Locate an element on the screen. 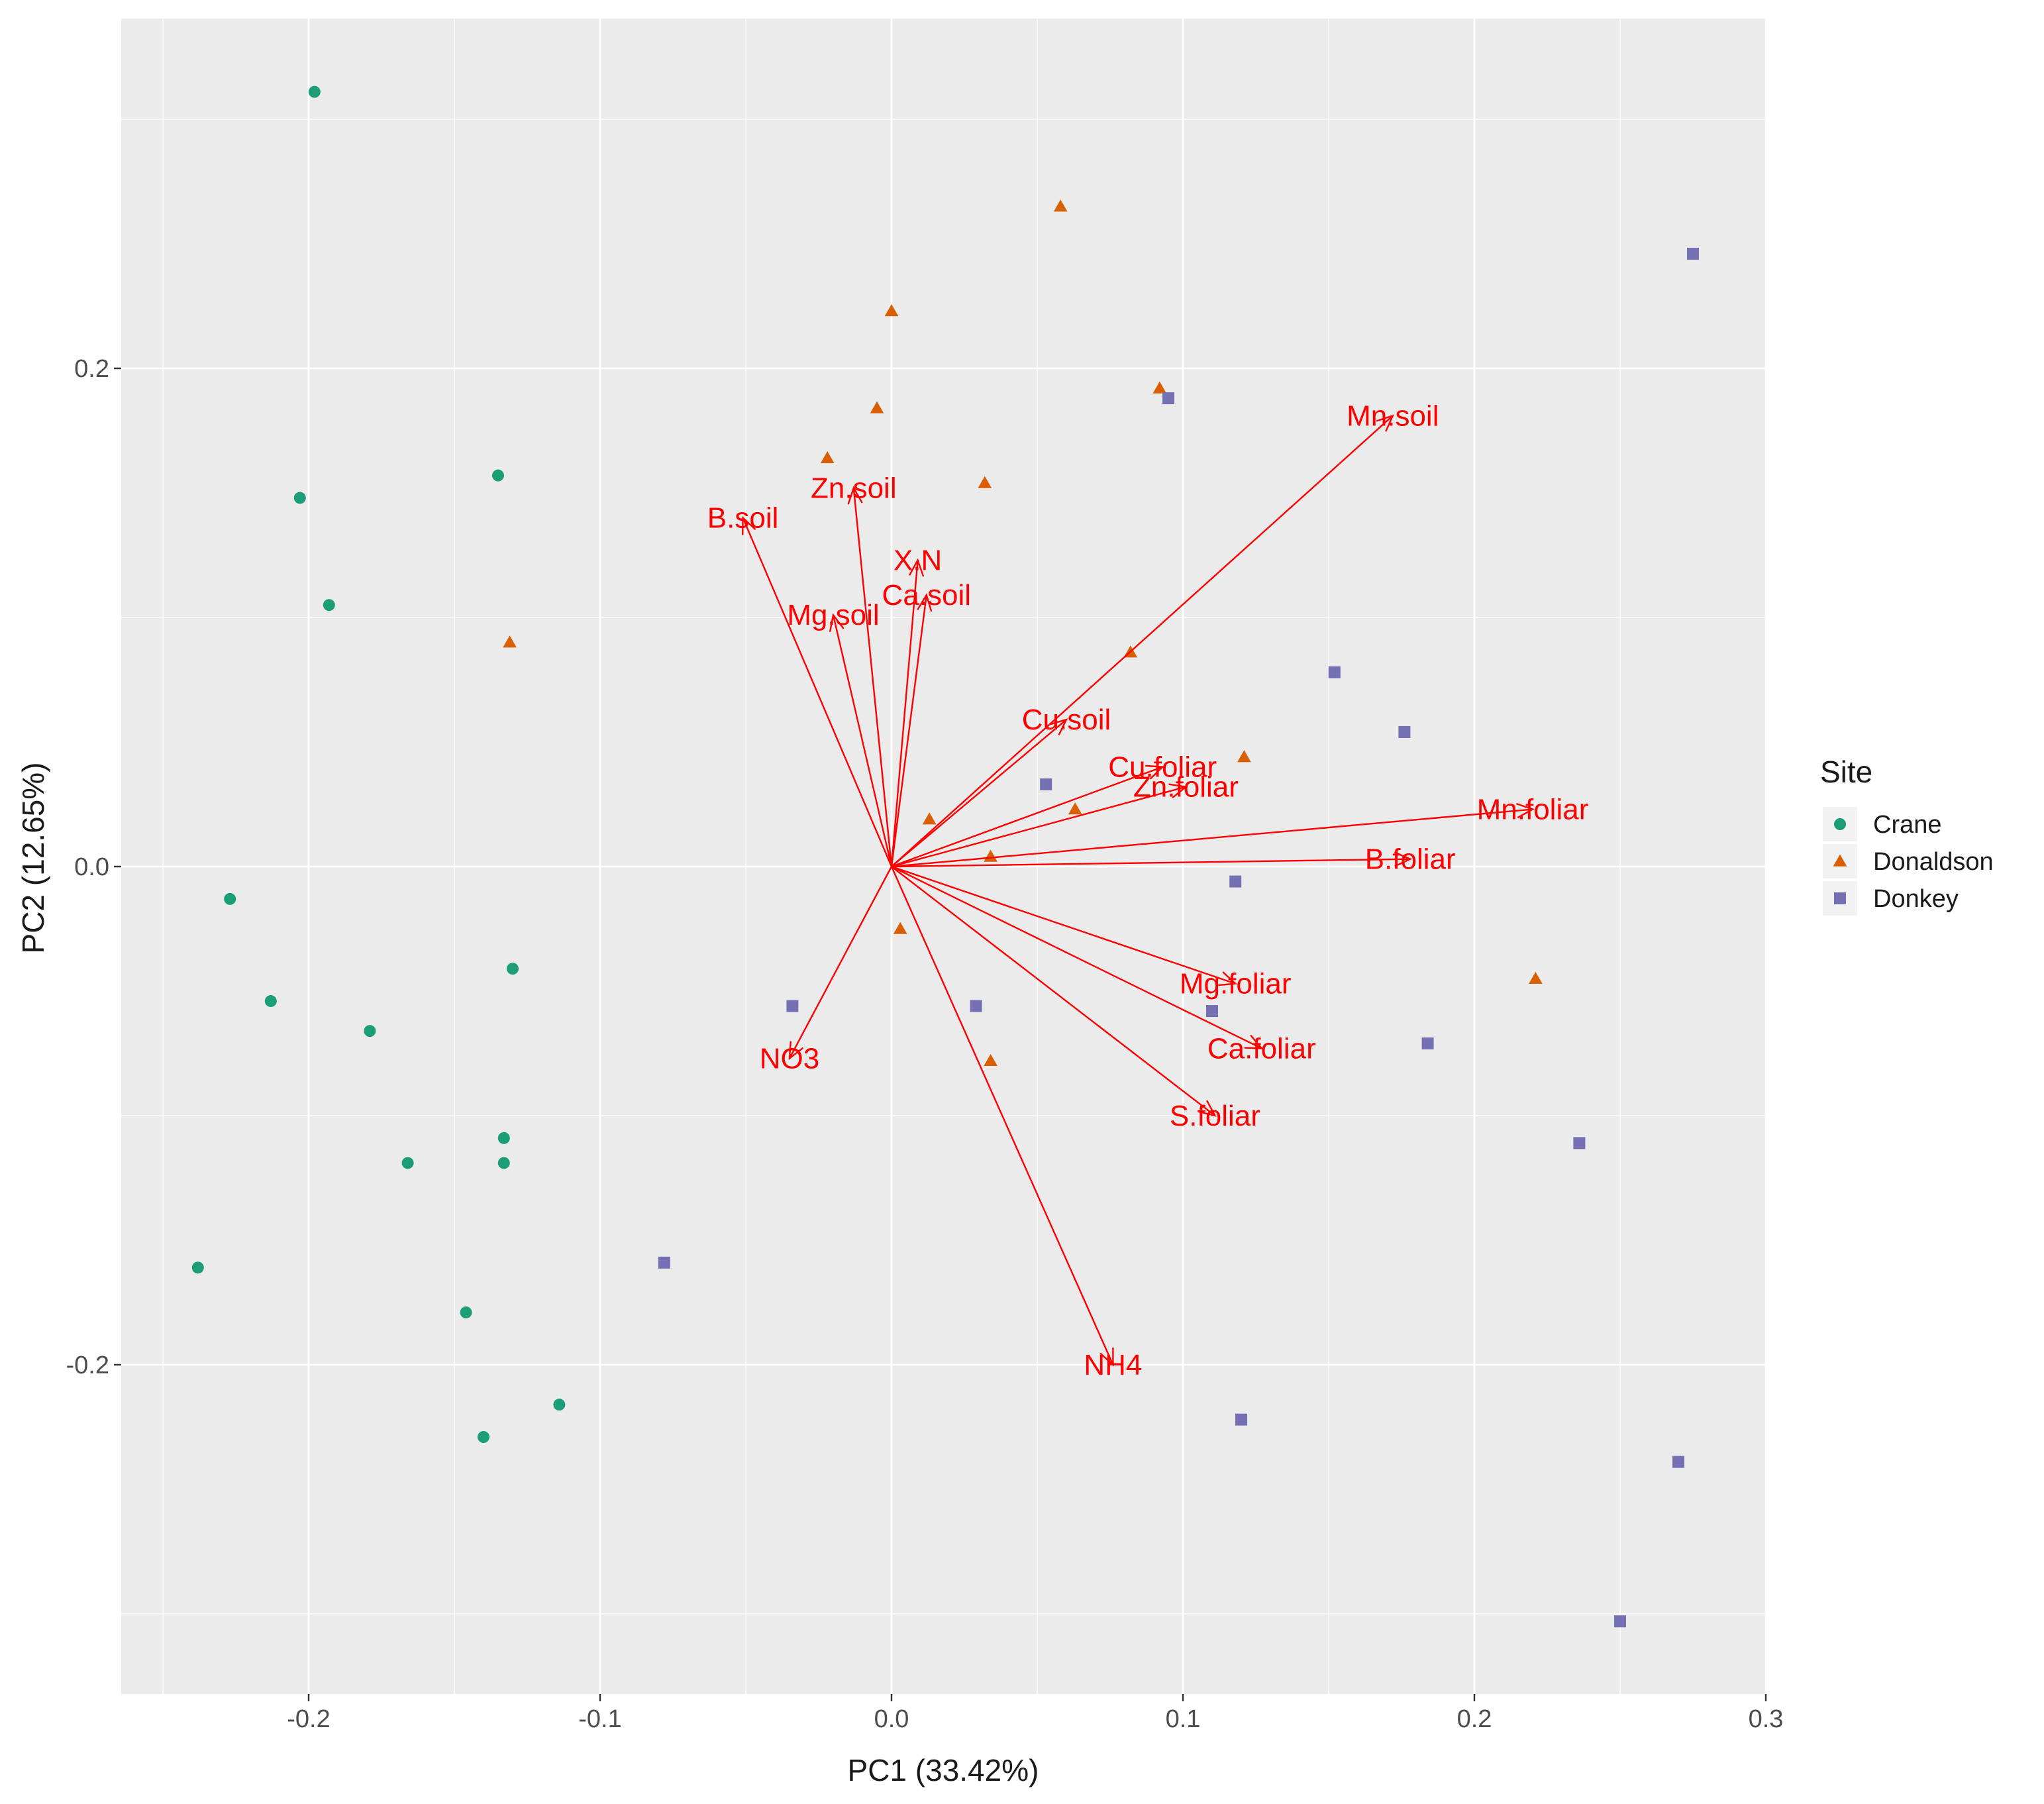 The image size is (2044, 1804). y-axis: -0.2 0.0 0.2 is located at coordinates (93, 867).